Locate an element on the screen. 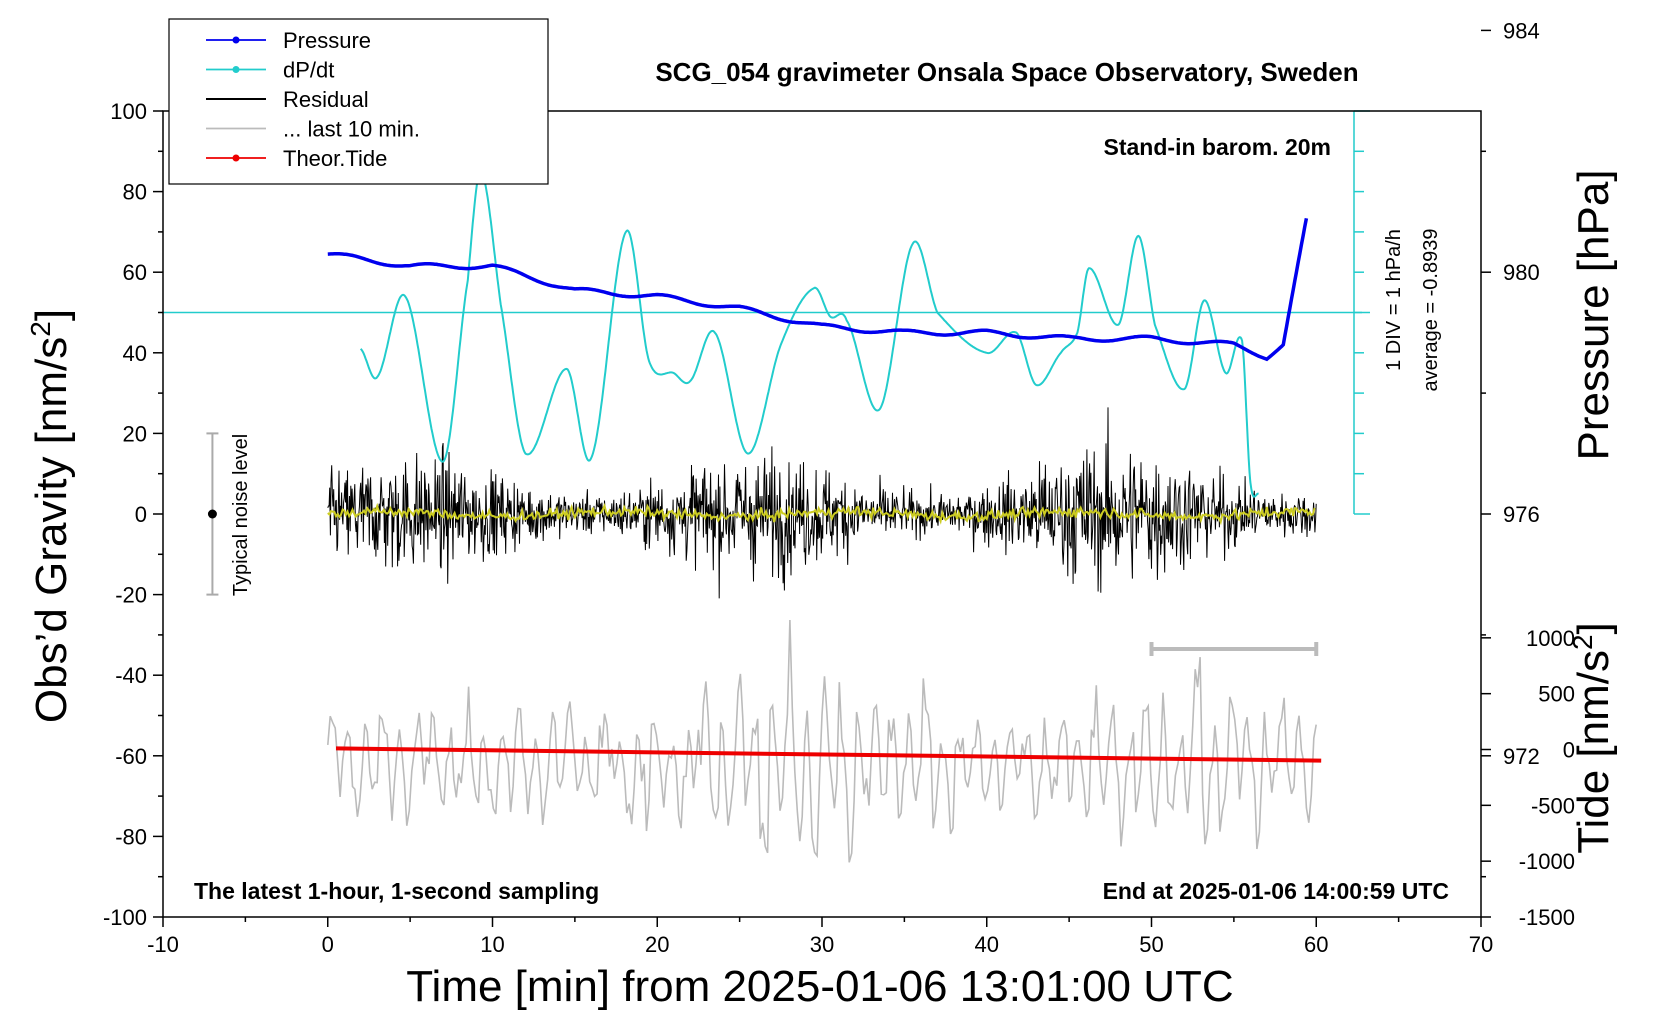 This screenshot has height=1020, width=1660. last-10-min-series is located at coordinates (822, 741).